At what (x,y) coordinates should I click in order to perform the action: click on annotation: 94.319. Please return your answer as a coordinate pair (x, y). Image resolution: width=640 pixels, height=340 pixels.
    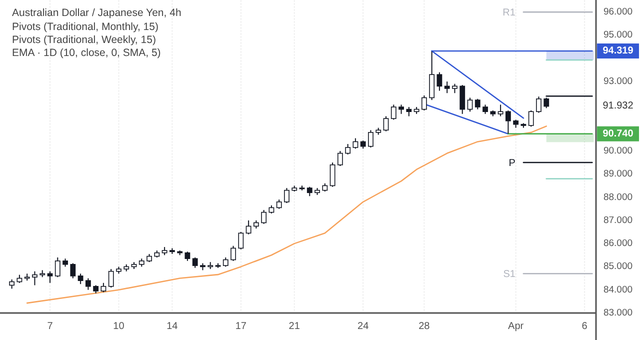
    Looking at the image, I should click on (618, 50).